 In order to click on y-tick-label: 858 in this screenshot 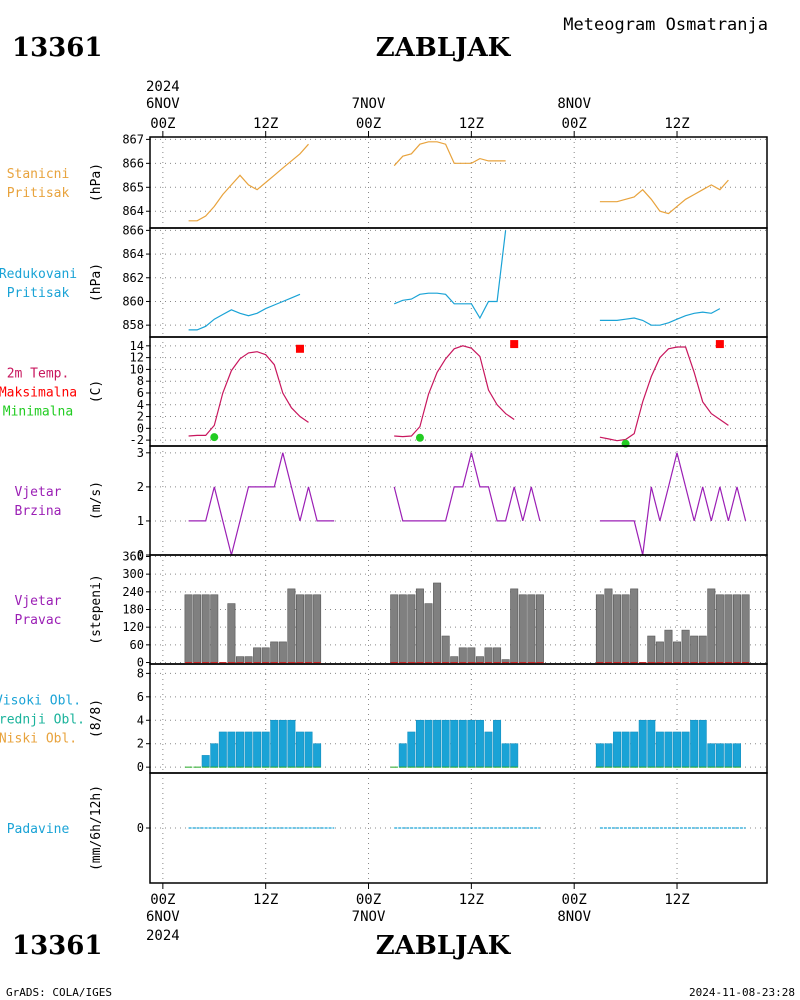, I will do `click(133, 325)`.